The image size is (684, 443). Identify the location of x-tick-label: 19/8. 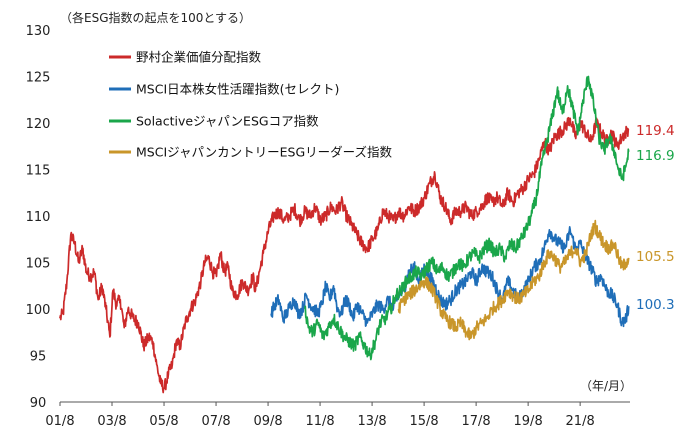
(528, 421).